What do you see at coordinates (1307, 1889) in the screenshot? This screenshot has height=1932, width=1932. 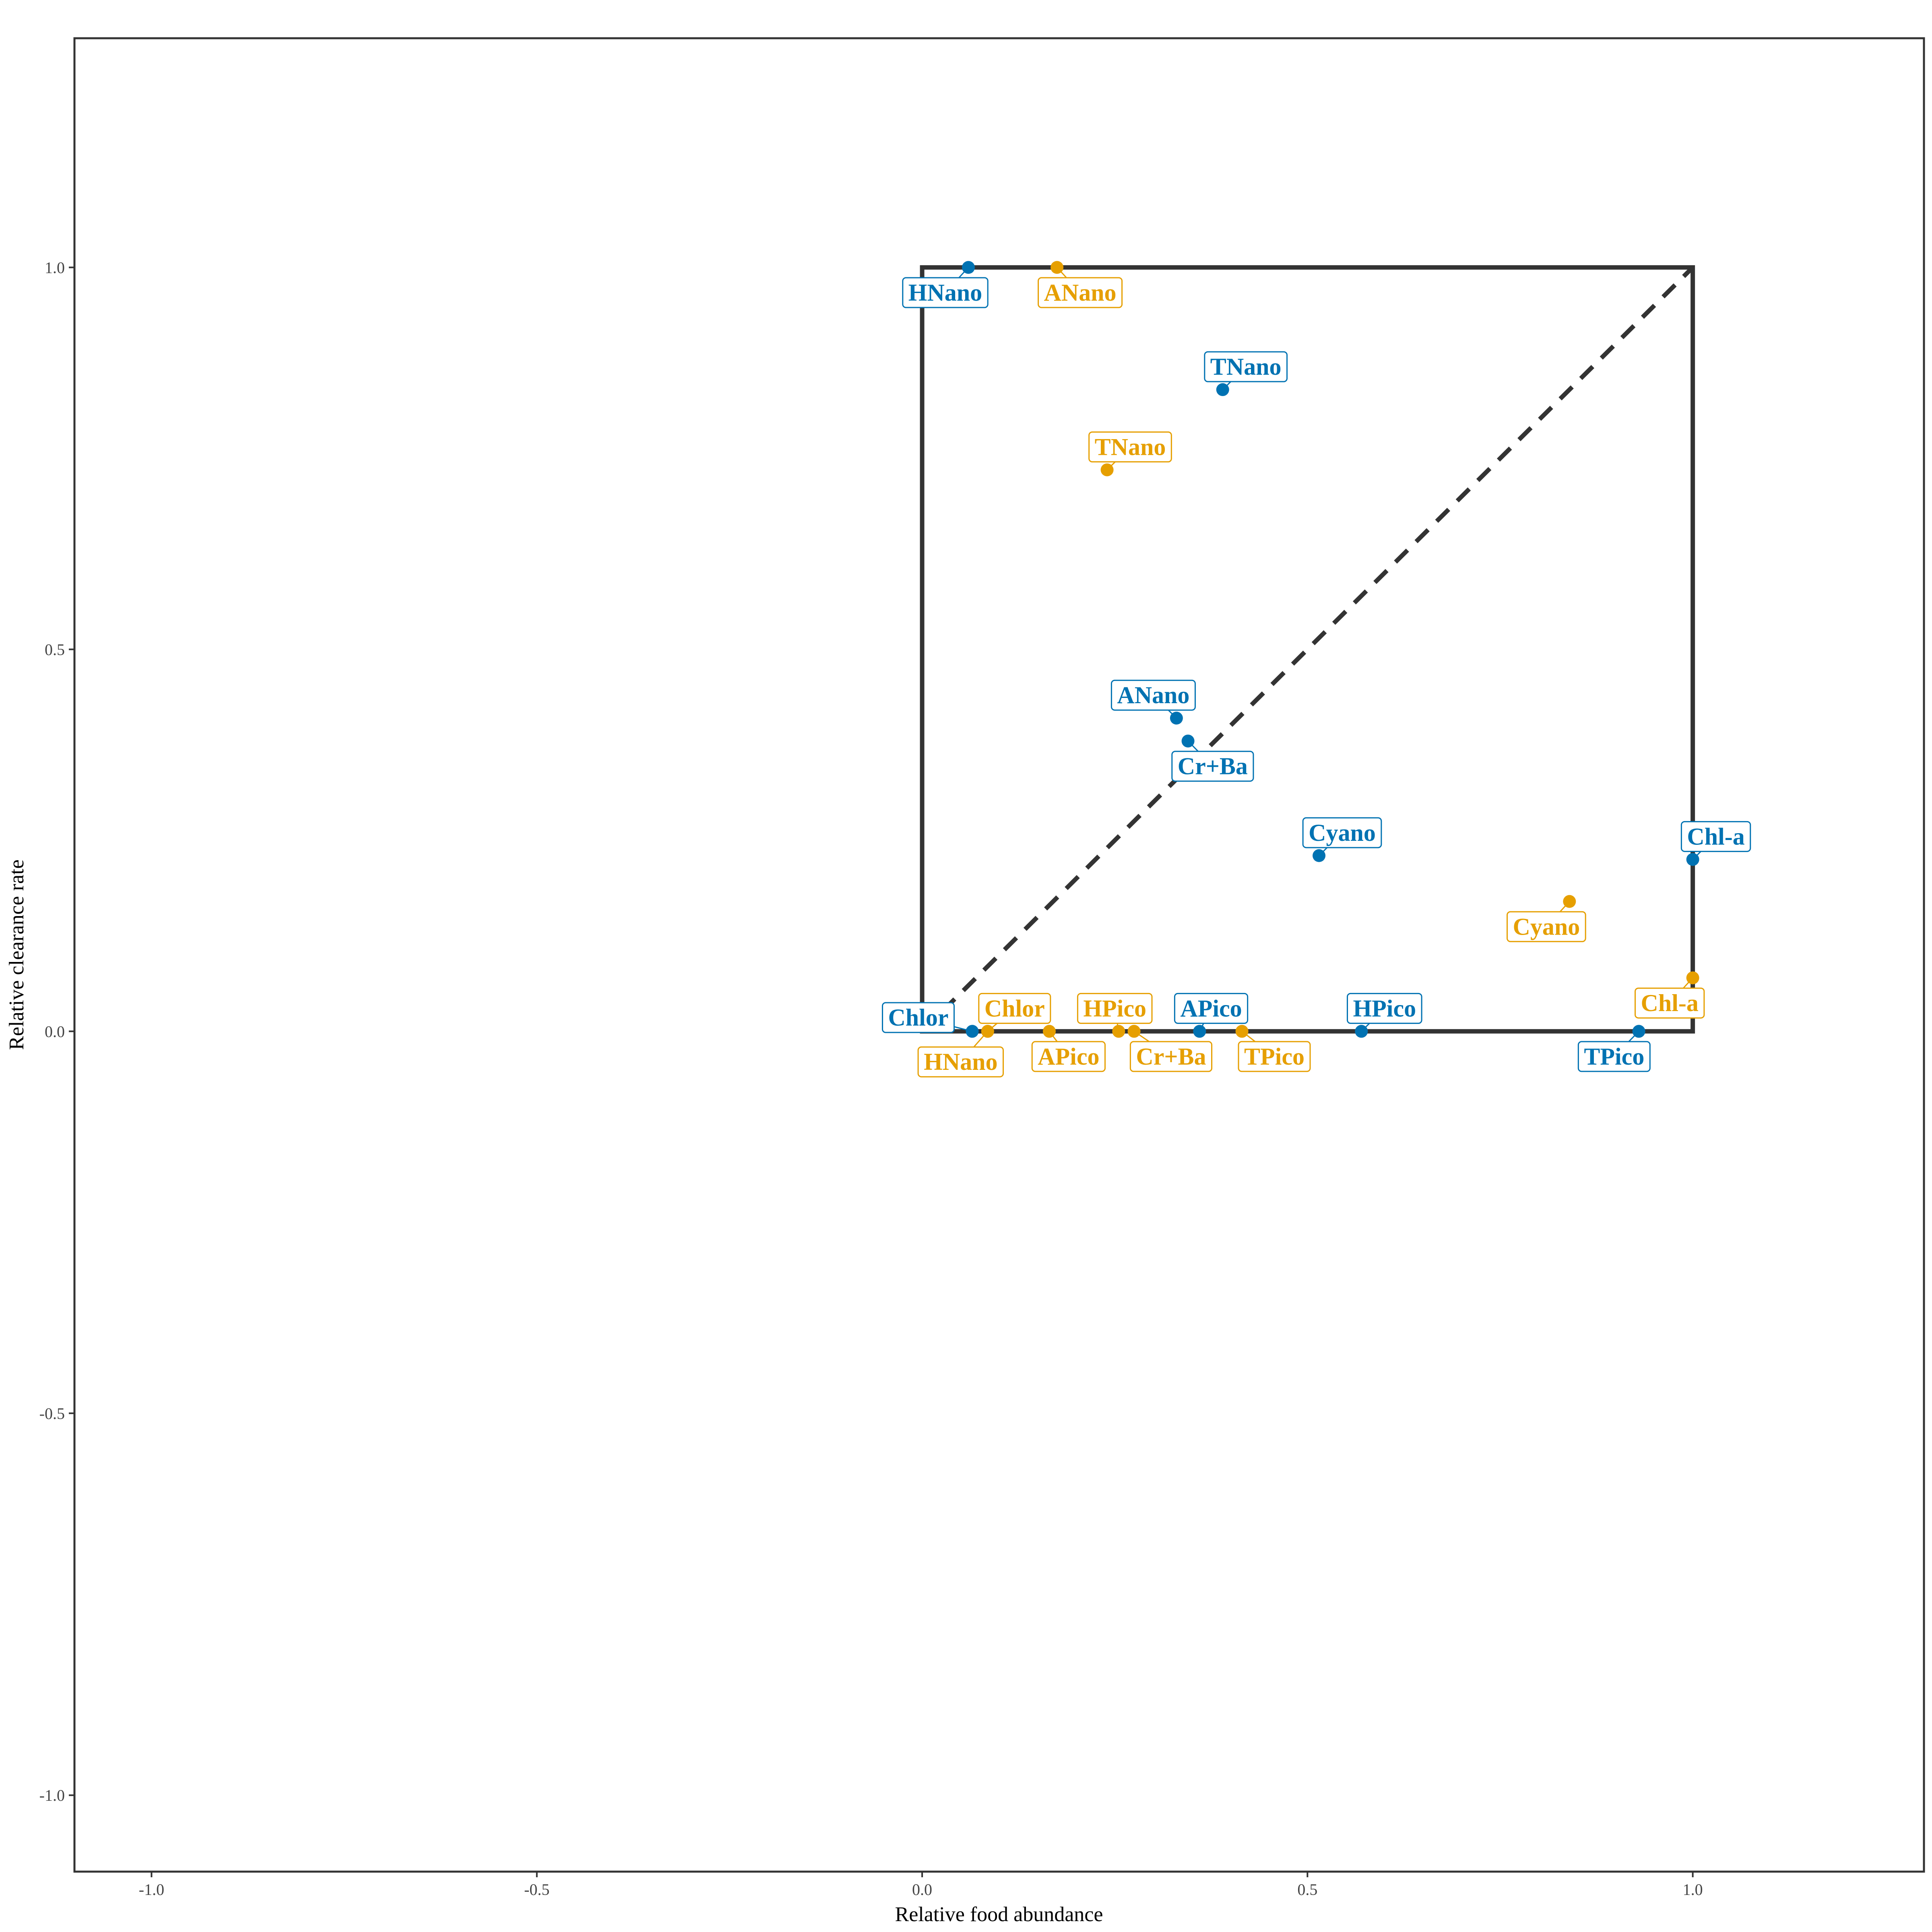 I see `x-tick-label: 0.5` at bounding box center [1307, 1889].